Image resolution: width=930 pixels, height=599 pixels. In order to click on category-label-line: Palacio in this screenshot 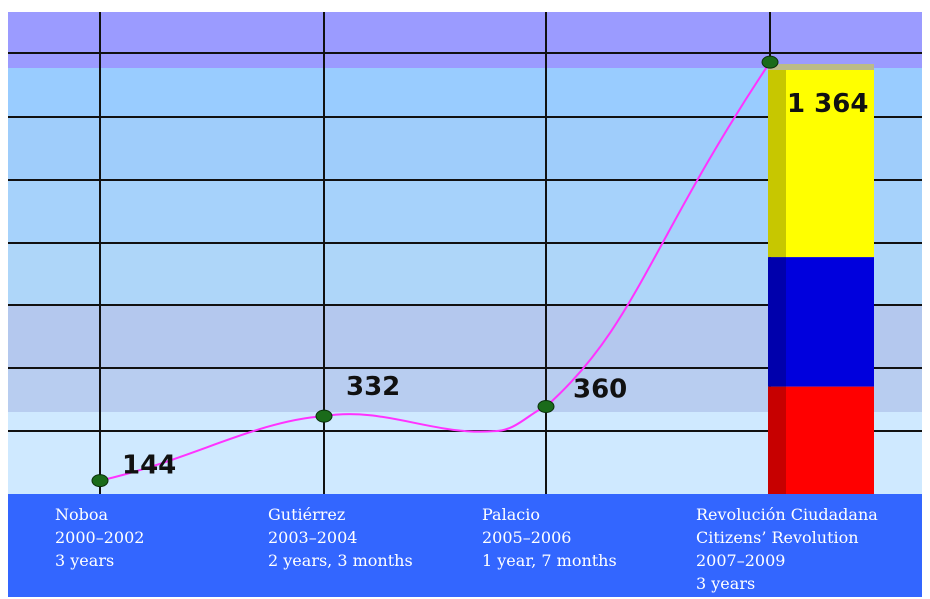, I will do `click(511, 514)`.